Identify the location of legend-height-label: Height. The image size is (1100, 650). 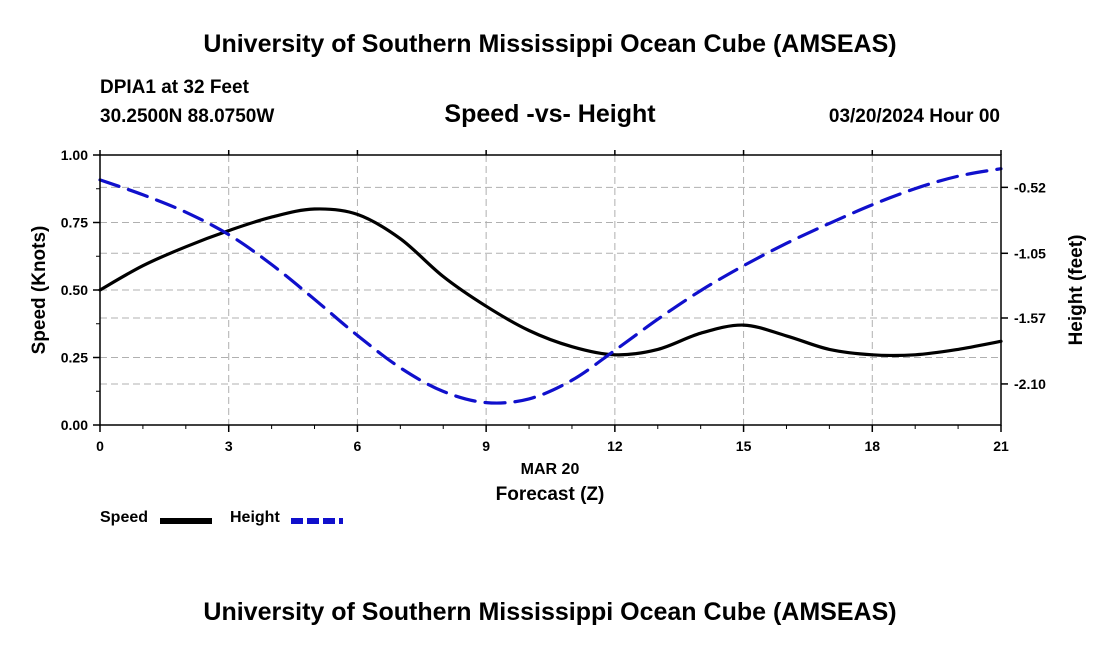
(255, 517).